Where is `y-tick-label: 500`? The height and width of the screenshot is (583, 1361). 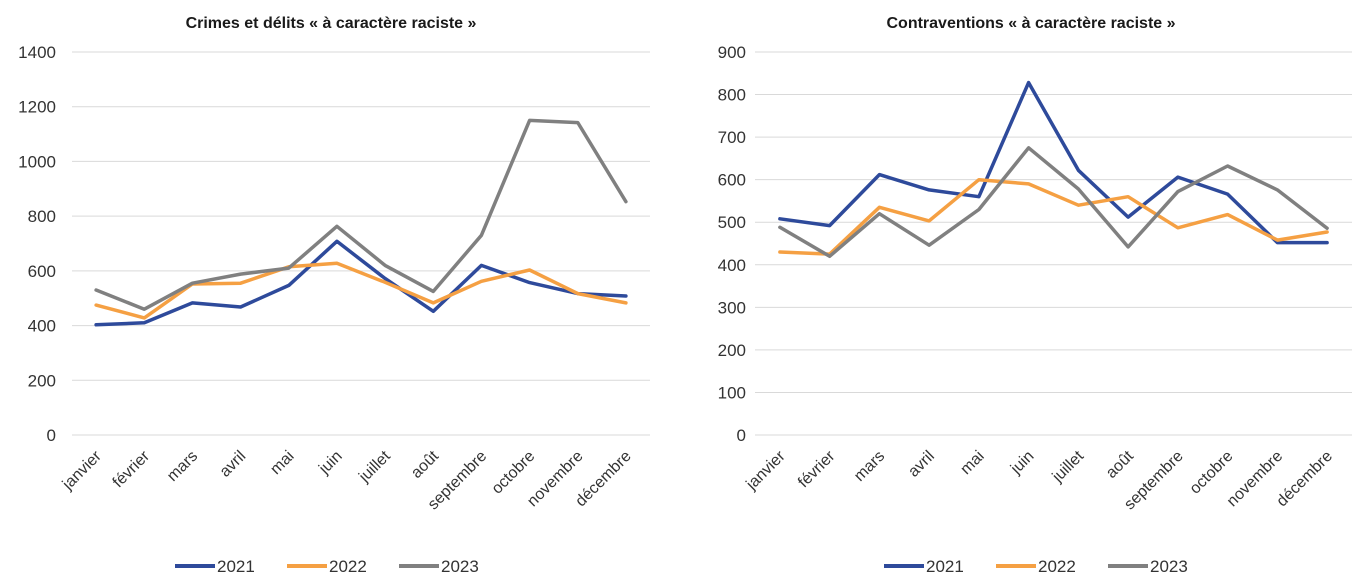
y-tick-label: 500 is located at coordinates (732, 222).